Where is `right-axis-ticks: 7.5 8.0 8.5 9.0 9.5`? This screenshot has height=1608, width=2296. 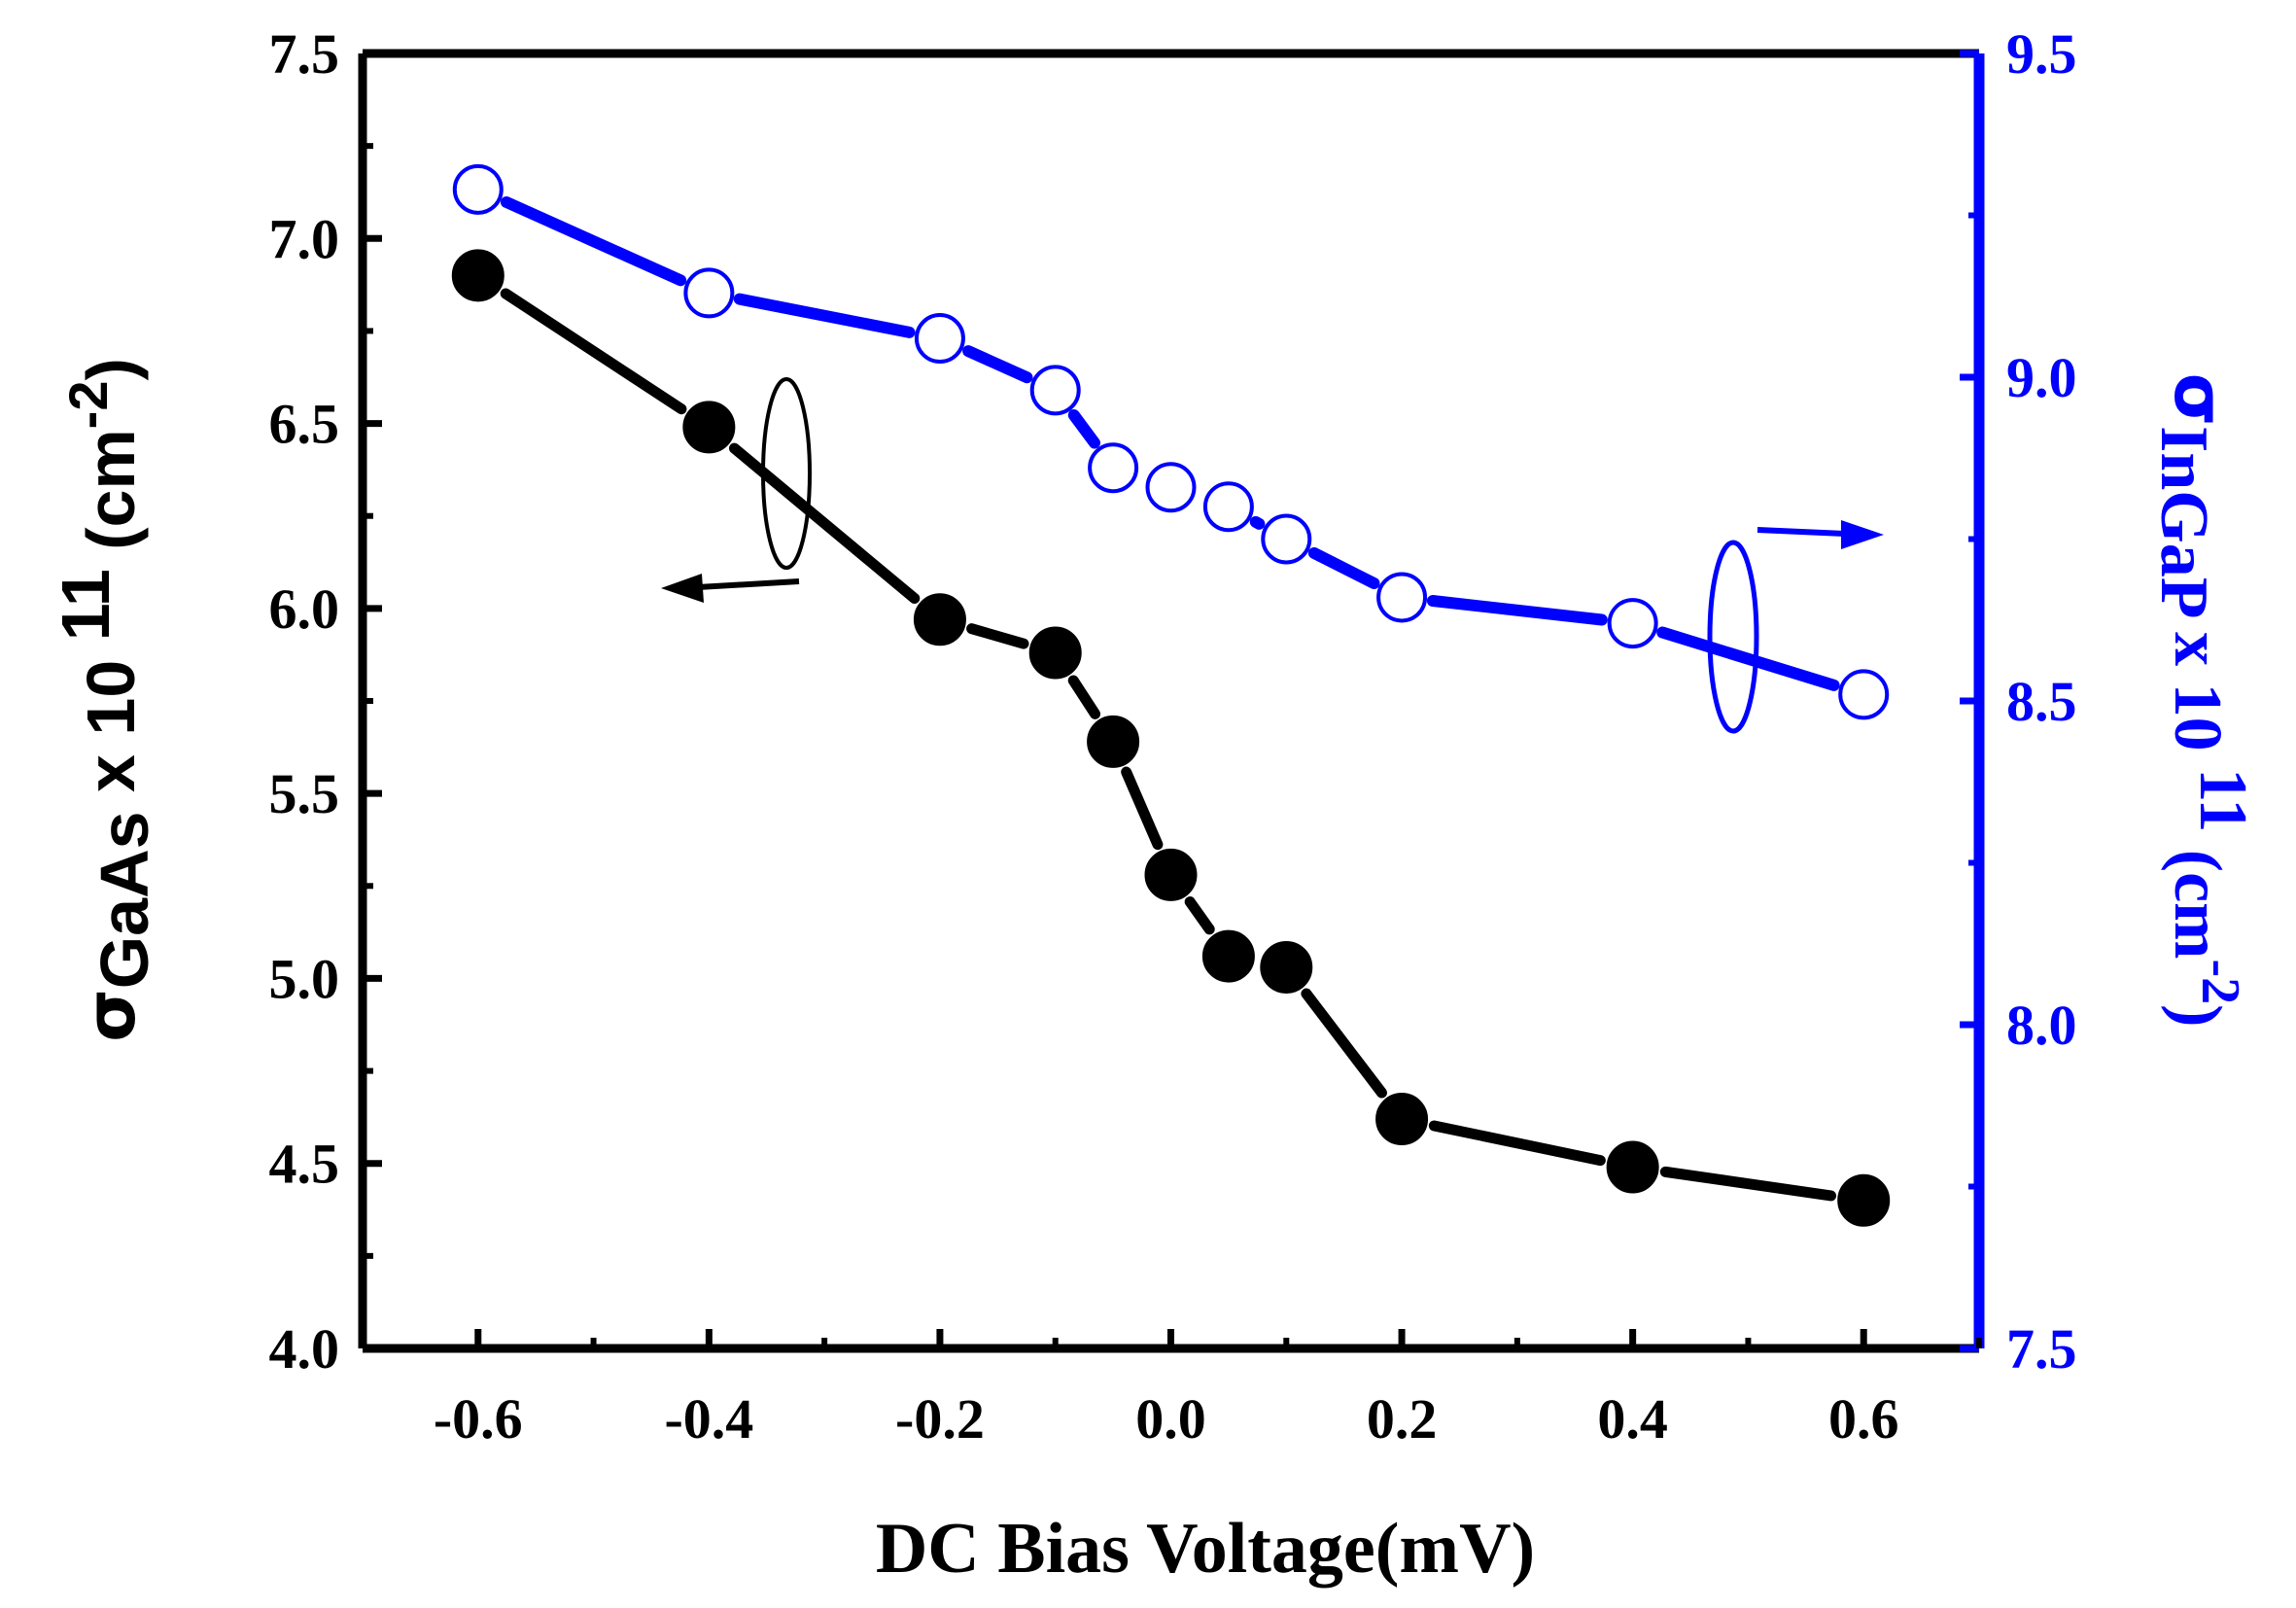 right-axis-ticks: 7.5 8.0 8.5 9.0 9.5 is located at coordinates (2018, 701).